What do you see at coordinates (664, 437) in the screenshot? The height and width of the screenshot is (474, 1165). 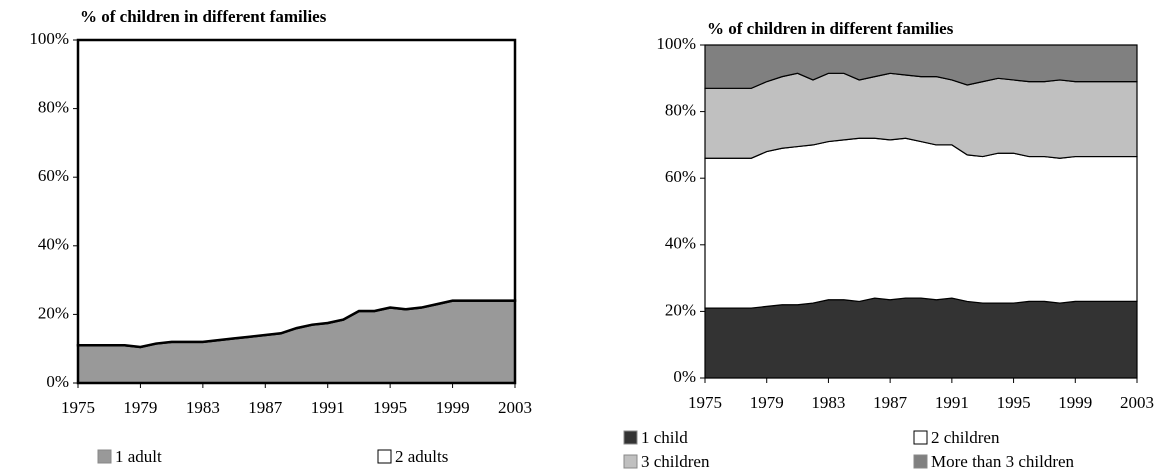 I see `legend-label: 1 child` at bounding box center [664, 437].